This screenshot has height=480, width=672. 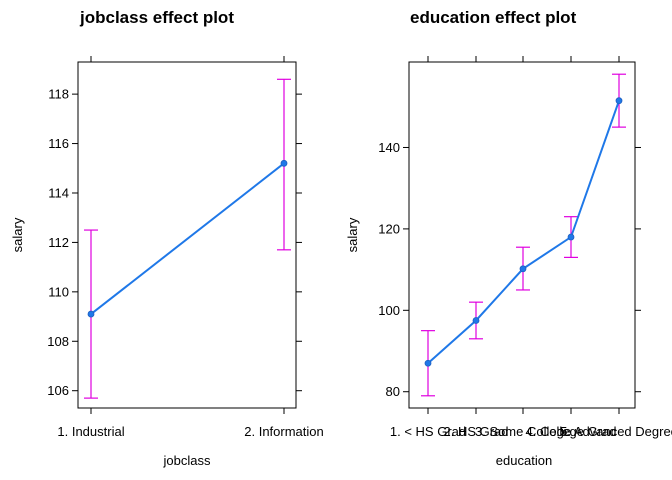 I want to click on y-tick-label: 112, so click(x=58, y=242).